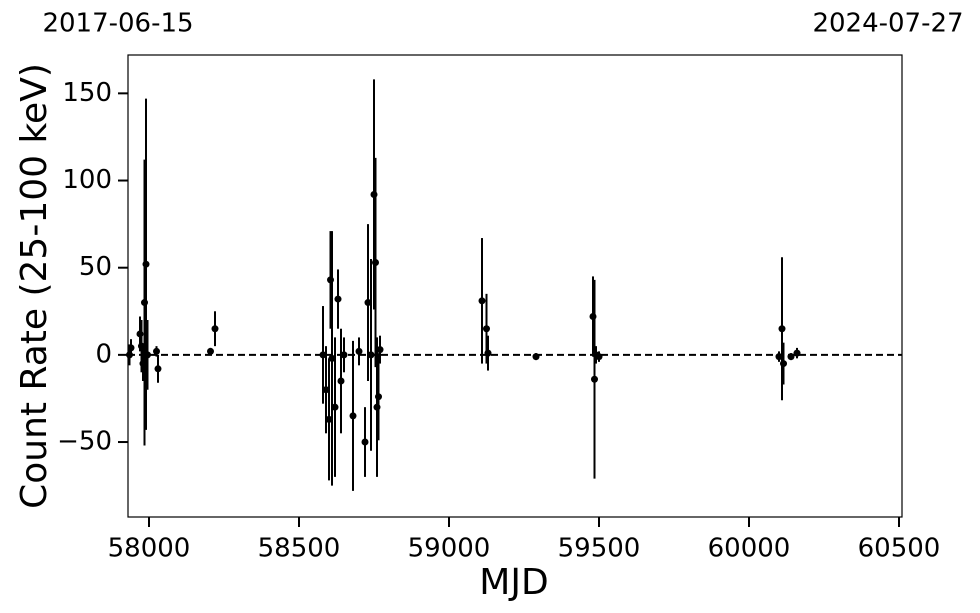  I want to click on x-tick-label: 59000, so click(449, 549).